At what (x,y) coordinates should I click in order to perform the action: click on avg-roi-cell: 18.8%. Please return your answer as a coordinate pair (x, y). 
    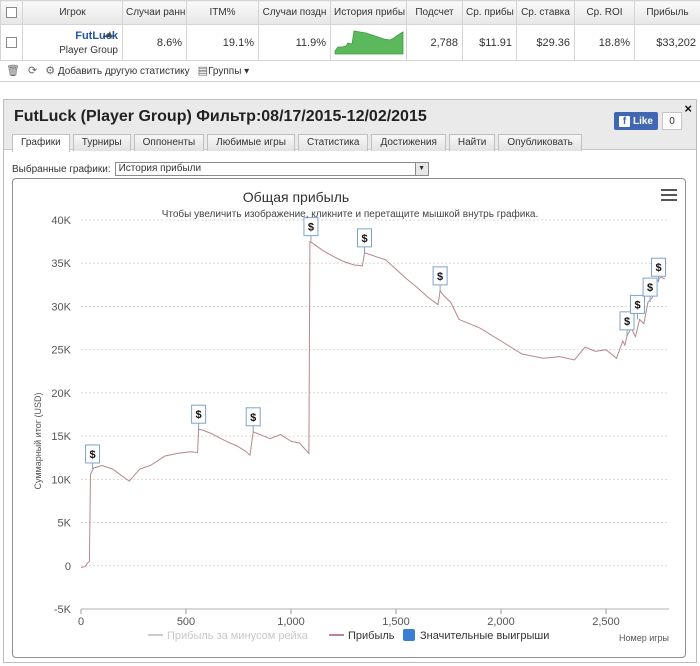
    Looking at the image, I should click on (604, 42).